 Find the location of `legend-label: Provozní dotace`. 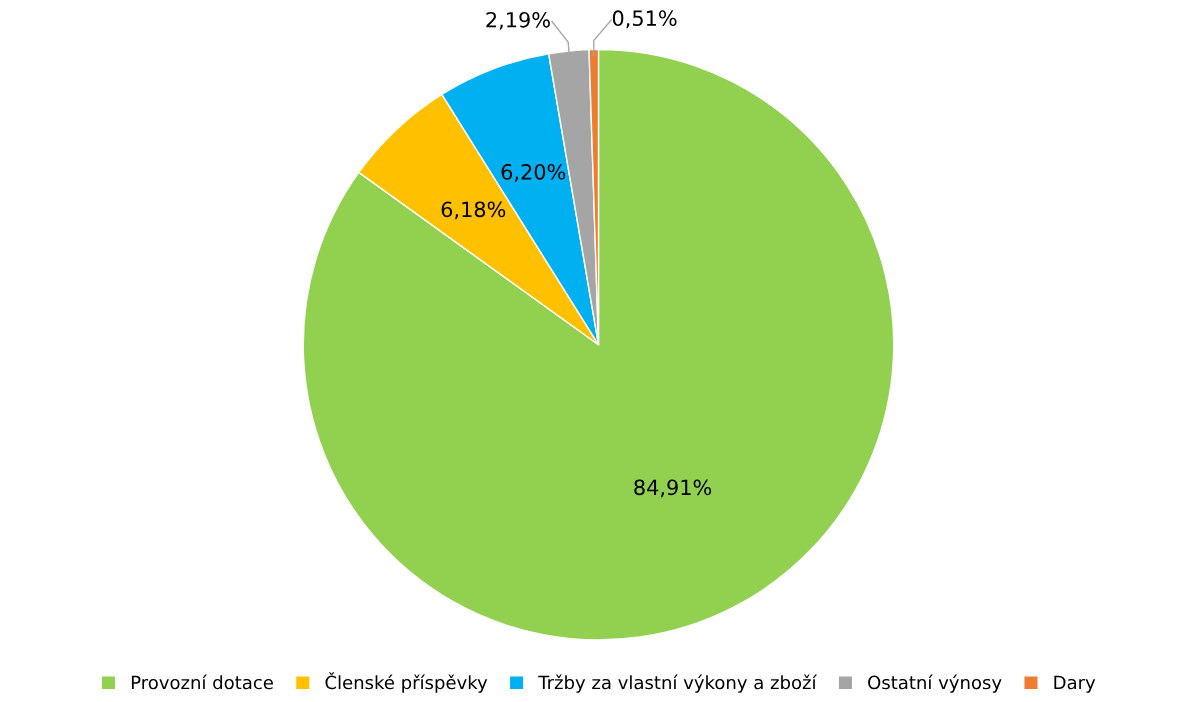

legend-label: Provozní dotace is located at coordinates (202, 682).